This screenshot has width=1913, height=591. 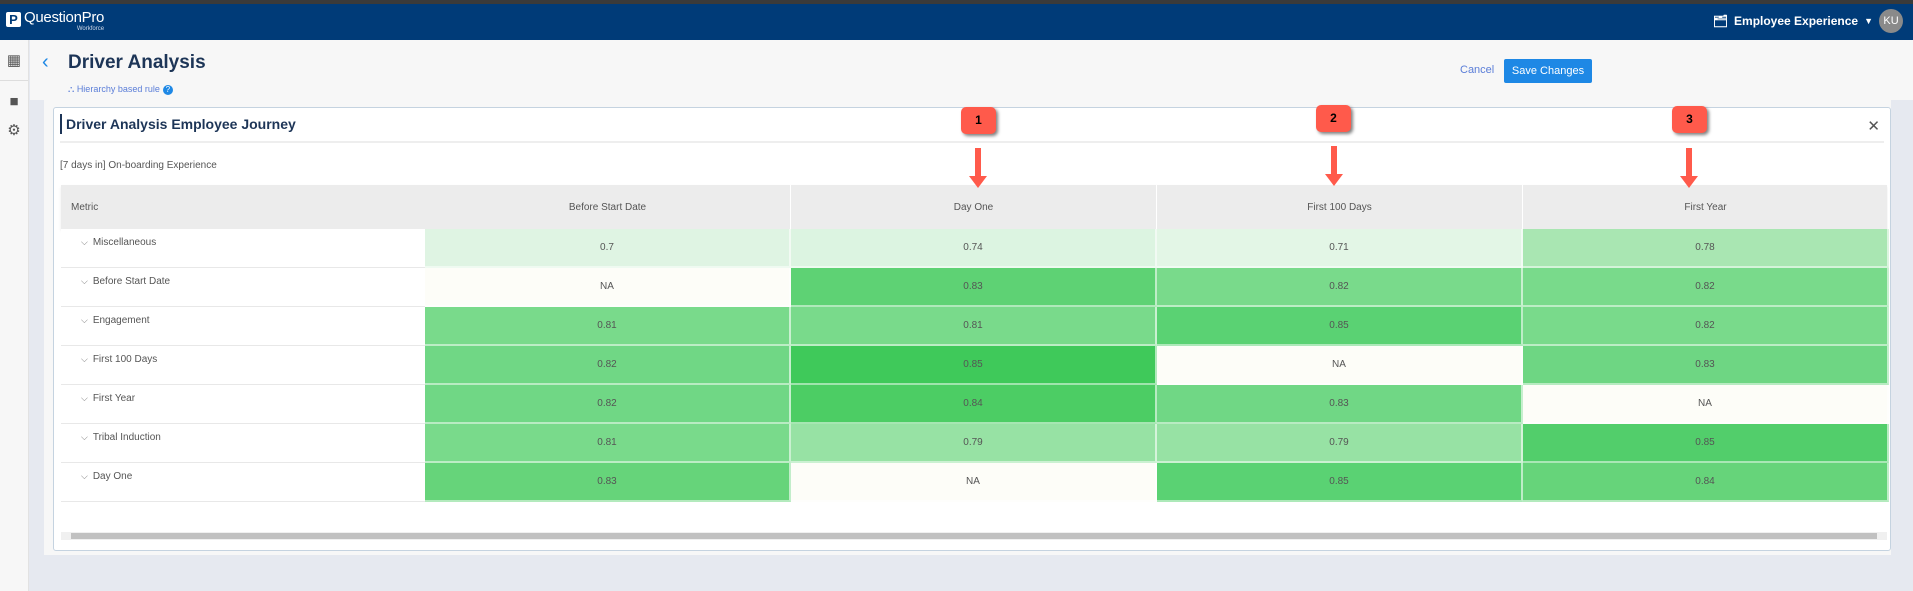 What do you see at coordinates (1706, 207) in the screenshot?
I see `column-header: First Year` at bounding box center [1706, 207].